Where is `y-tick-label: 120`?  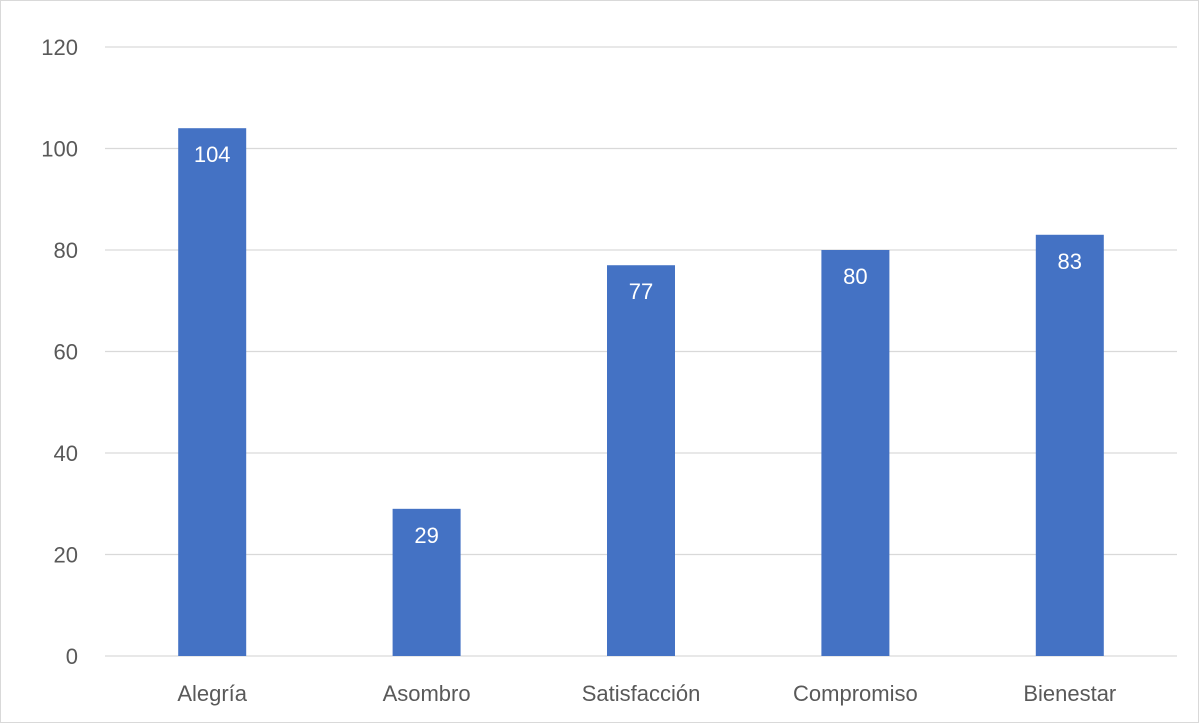 y-tick-label: 120 is located at coordinates (59, 47).